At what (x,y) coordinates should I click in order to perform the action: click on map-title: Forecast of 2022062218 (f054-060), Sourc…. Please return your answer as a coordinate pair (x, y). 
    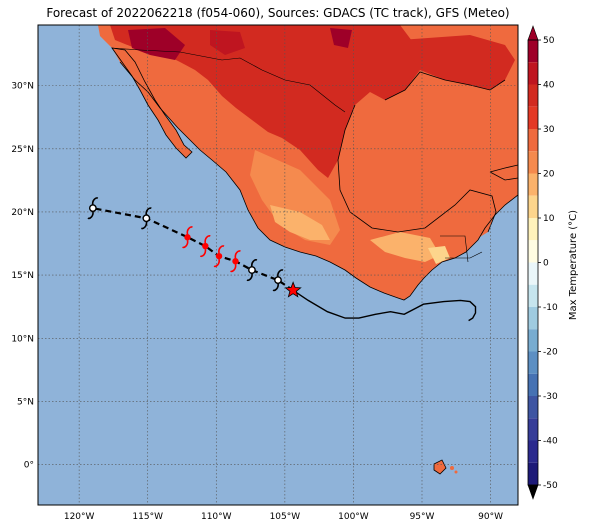
    Looking at the image, I should click on (278, 13).